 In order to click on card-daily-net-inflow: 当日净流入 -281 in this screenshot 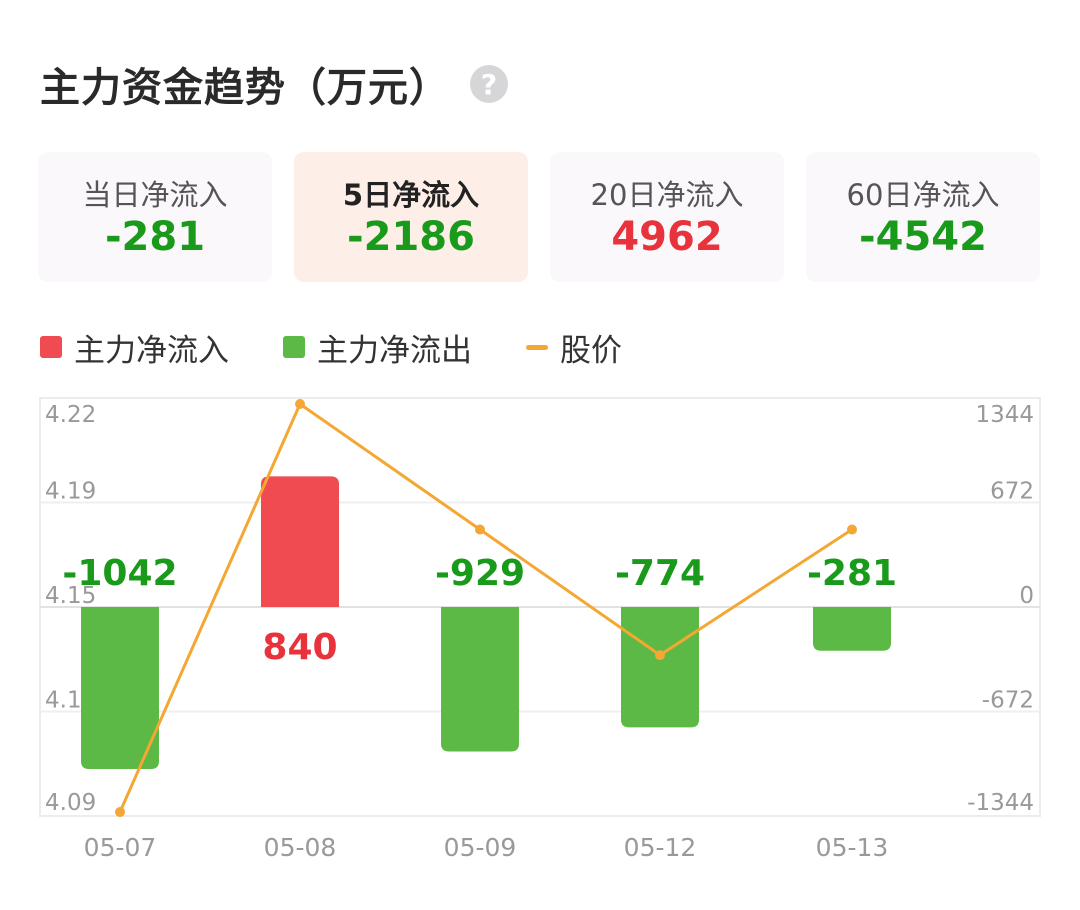, I will do `click(155, 217)`.